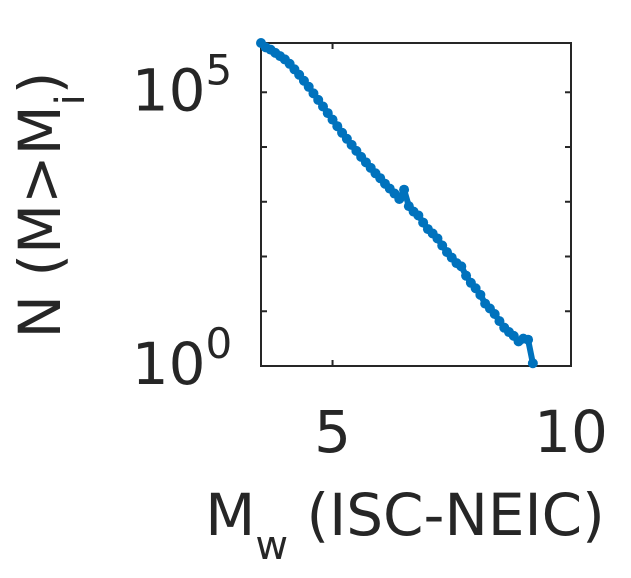 The width and height of the screenshot is (631, 578). What do you see at coordinates (571, 432) in the screenshot?
I see `x-tick-label-1: 10` at bounding box center [571, 432].